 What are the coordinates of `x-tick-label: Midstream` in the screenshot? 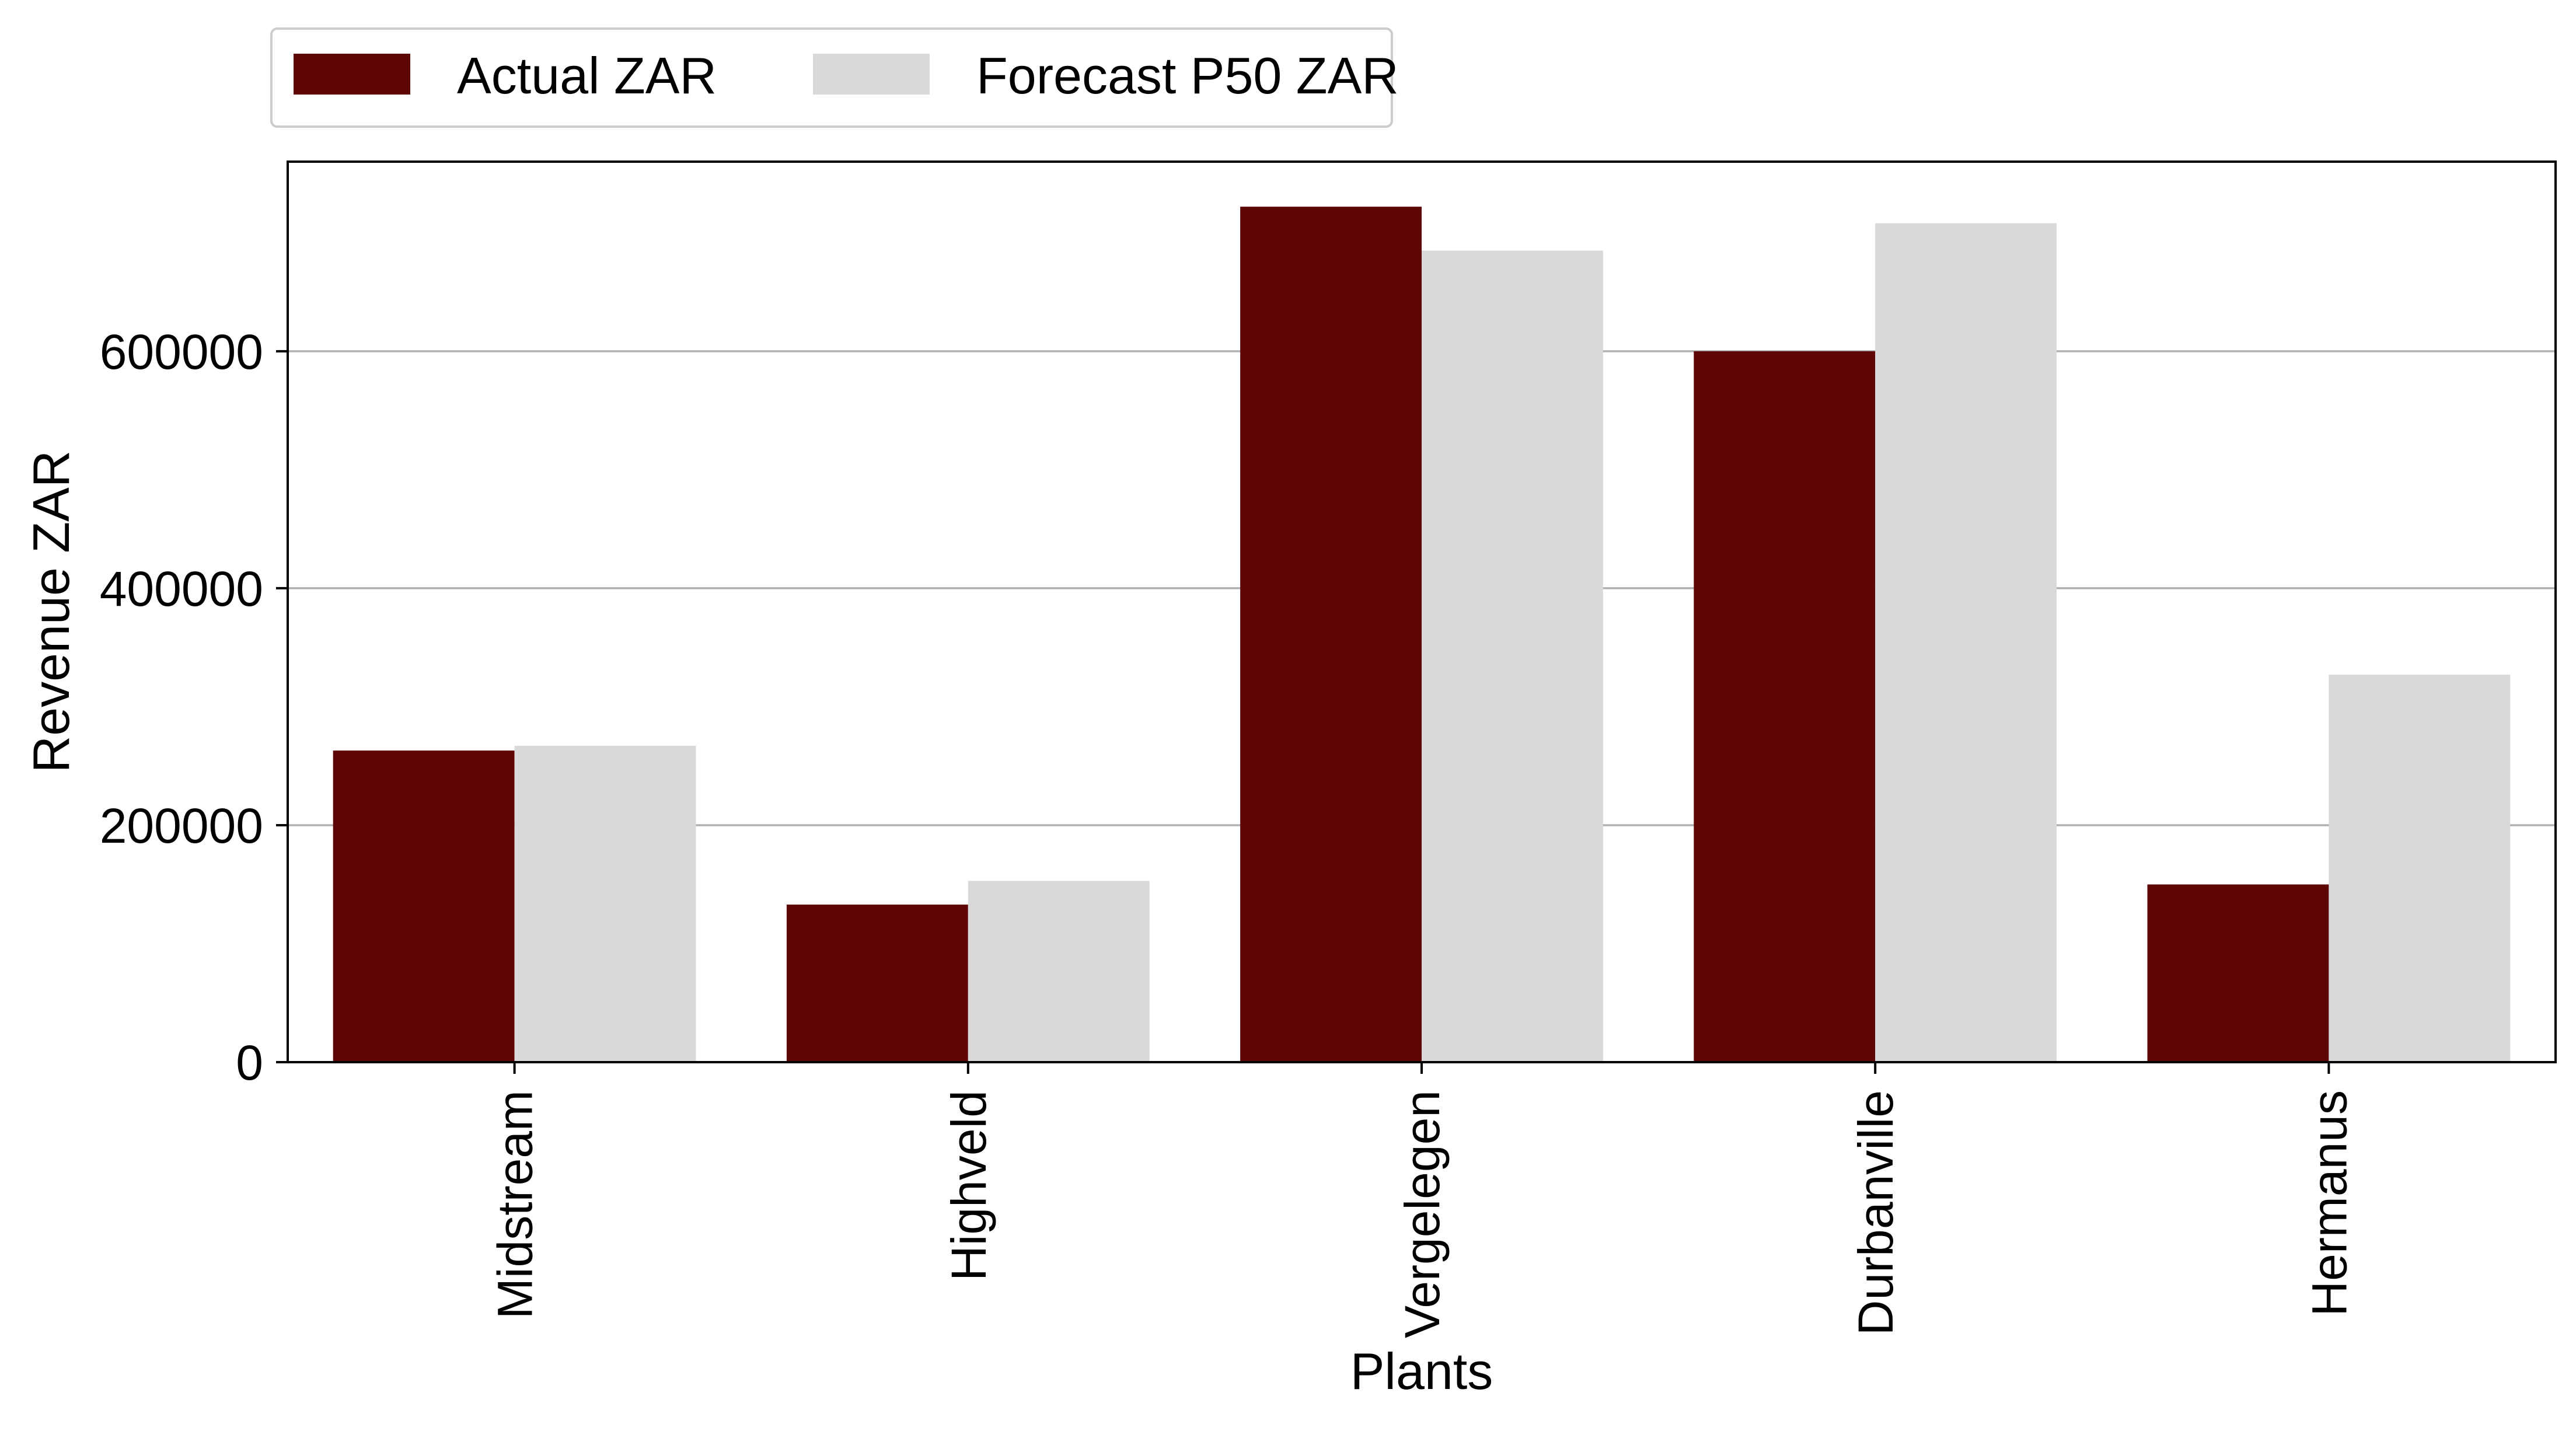 It's located at (515, 1204).